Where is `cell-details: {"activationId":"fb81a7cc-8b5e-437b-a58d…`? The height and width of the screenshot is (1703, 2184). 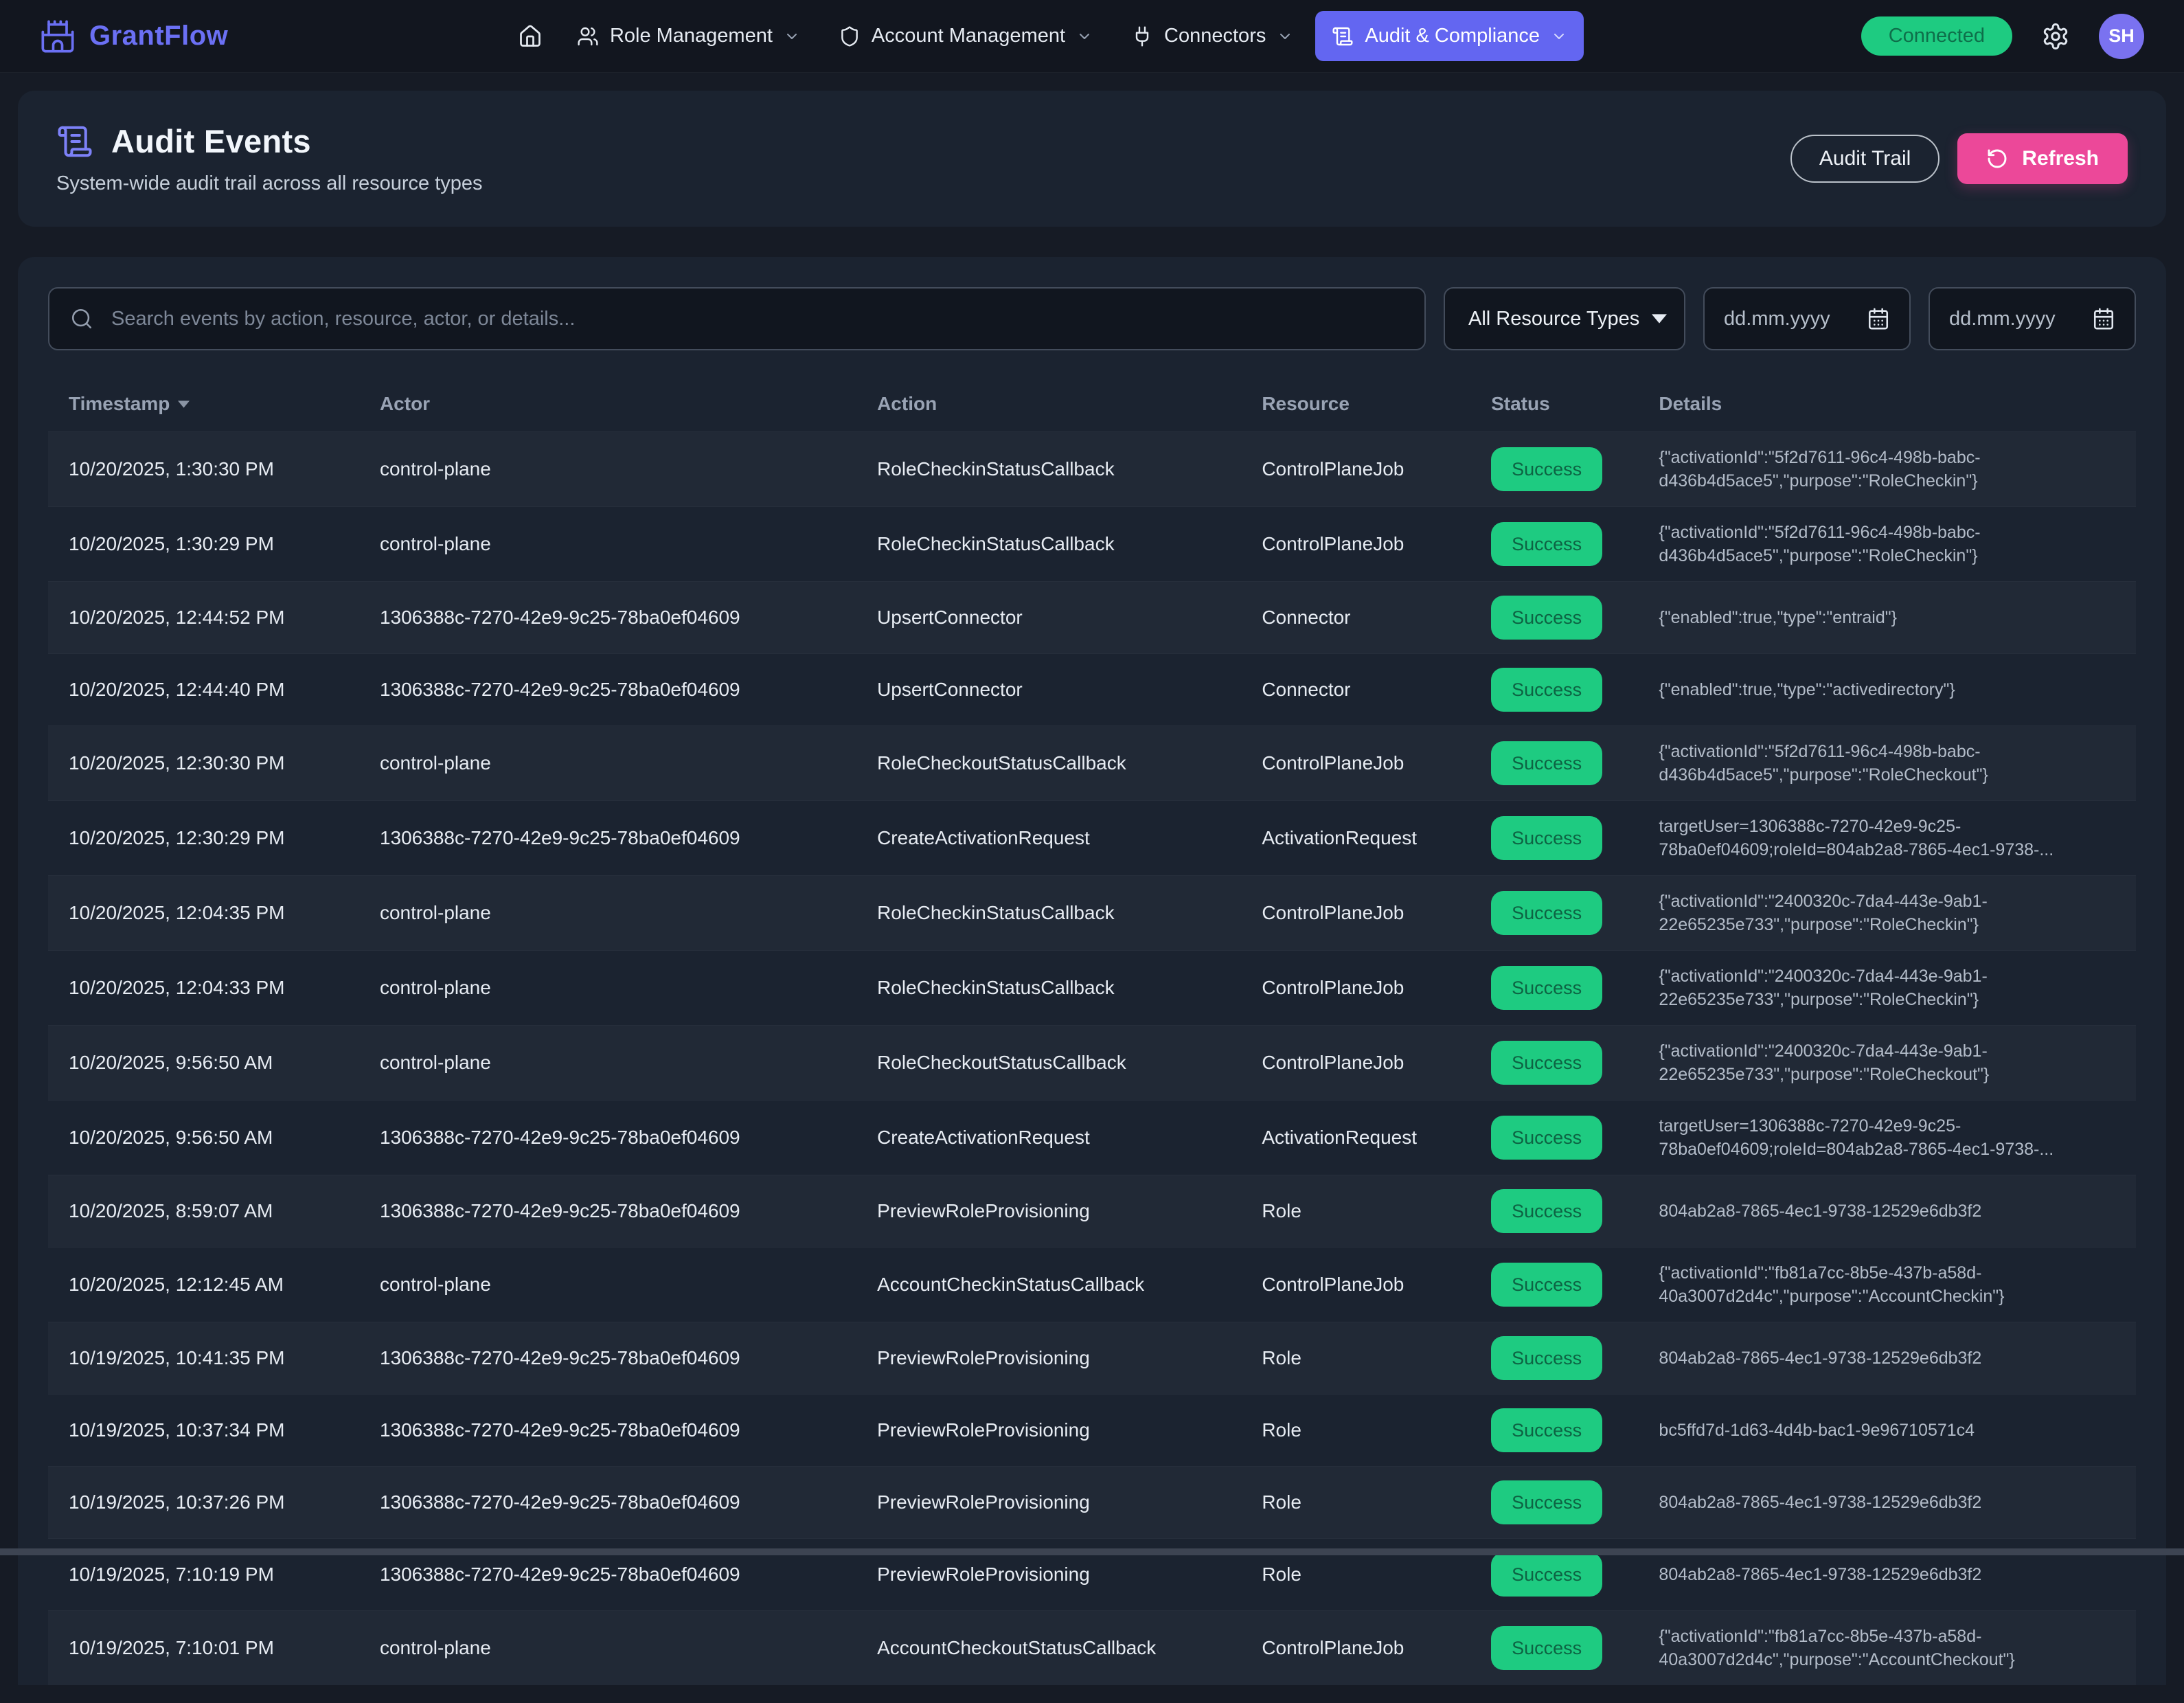
cell-details: {"activationId":"fb81a7cc-8b5e-437b-a58d… is located at coordinates (1887, 1284).